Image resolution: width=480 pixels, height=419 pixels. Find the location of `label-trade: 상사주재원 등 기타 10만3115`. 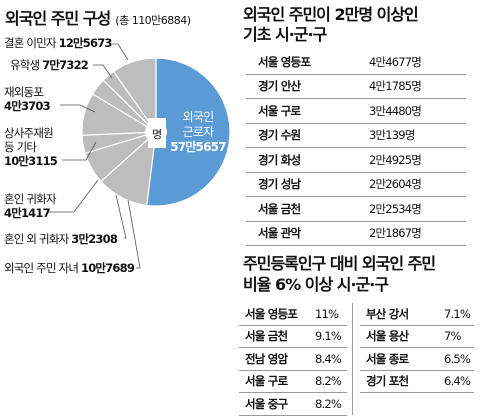

label-trade: 상사주재원 등 기타 10만3115 is located at coordinates (31, 147).